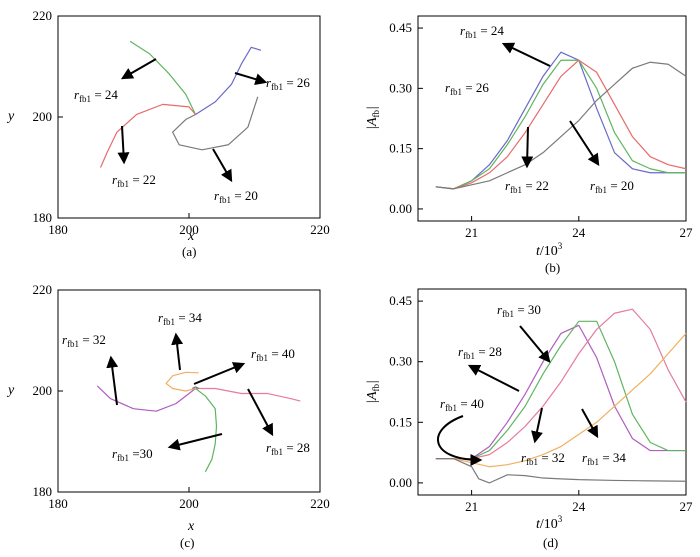  Describe the element at coordinates (601, 157) in the screenshot. I see `annotation-b-20: rfb1 = 20` at that location.